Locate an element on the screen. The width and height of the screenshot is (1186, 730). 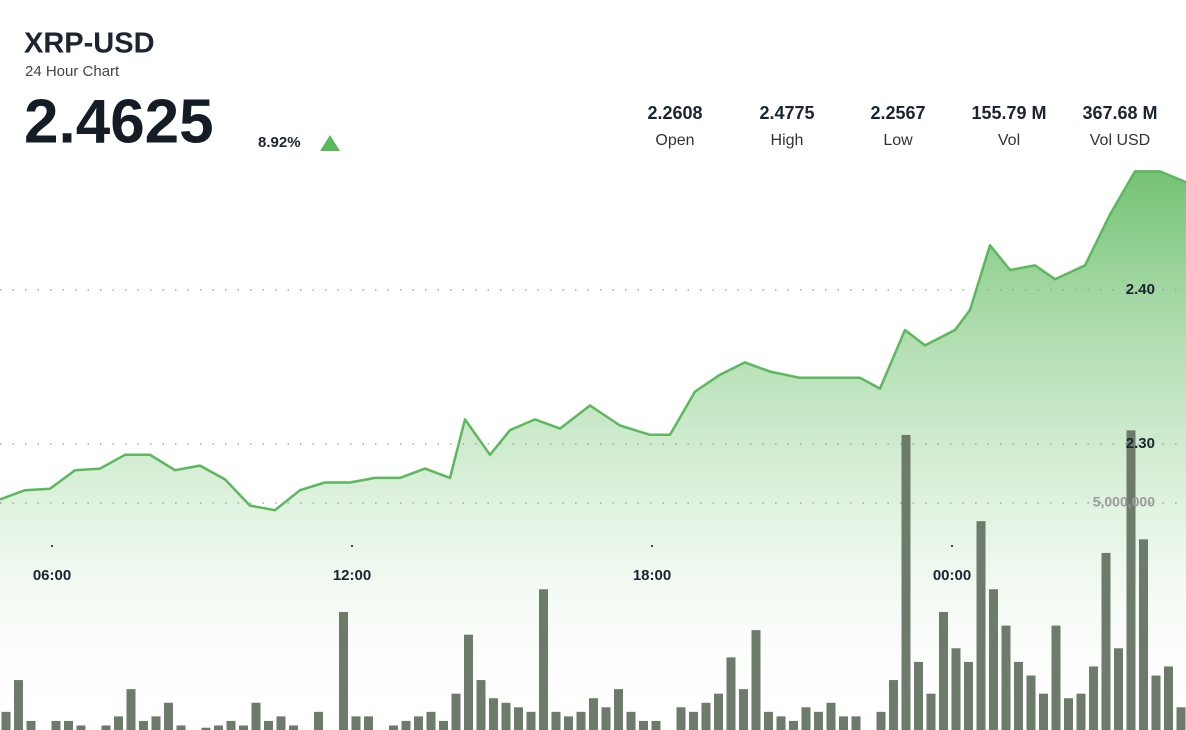
stat-value: 2.2608 is located at coordinates (674, 113).